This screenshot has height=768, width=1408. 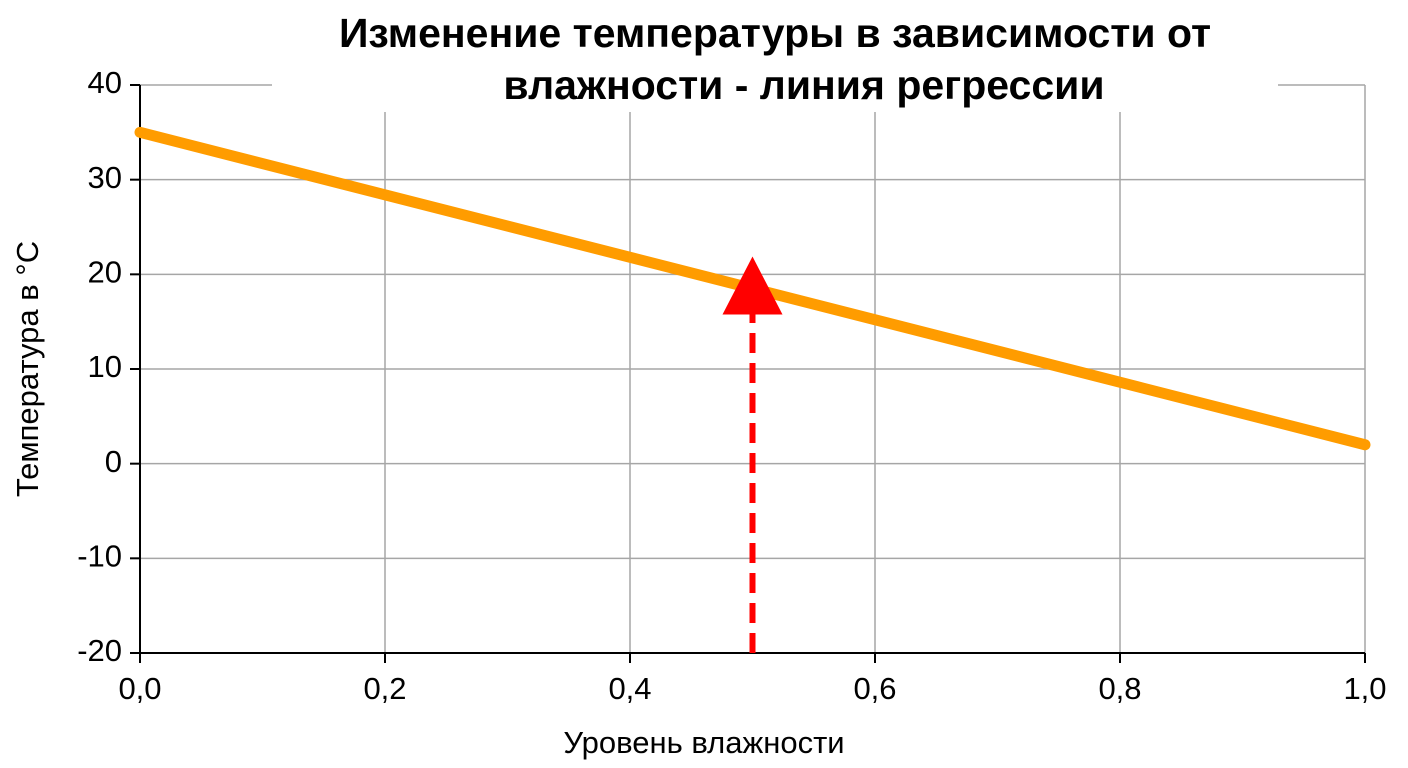 I want to click on chart-title: Изменение температуры в зависимости от, so click(x=775, y=33).